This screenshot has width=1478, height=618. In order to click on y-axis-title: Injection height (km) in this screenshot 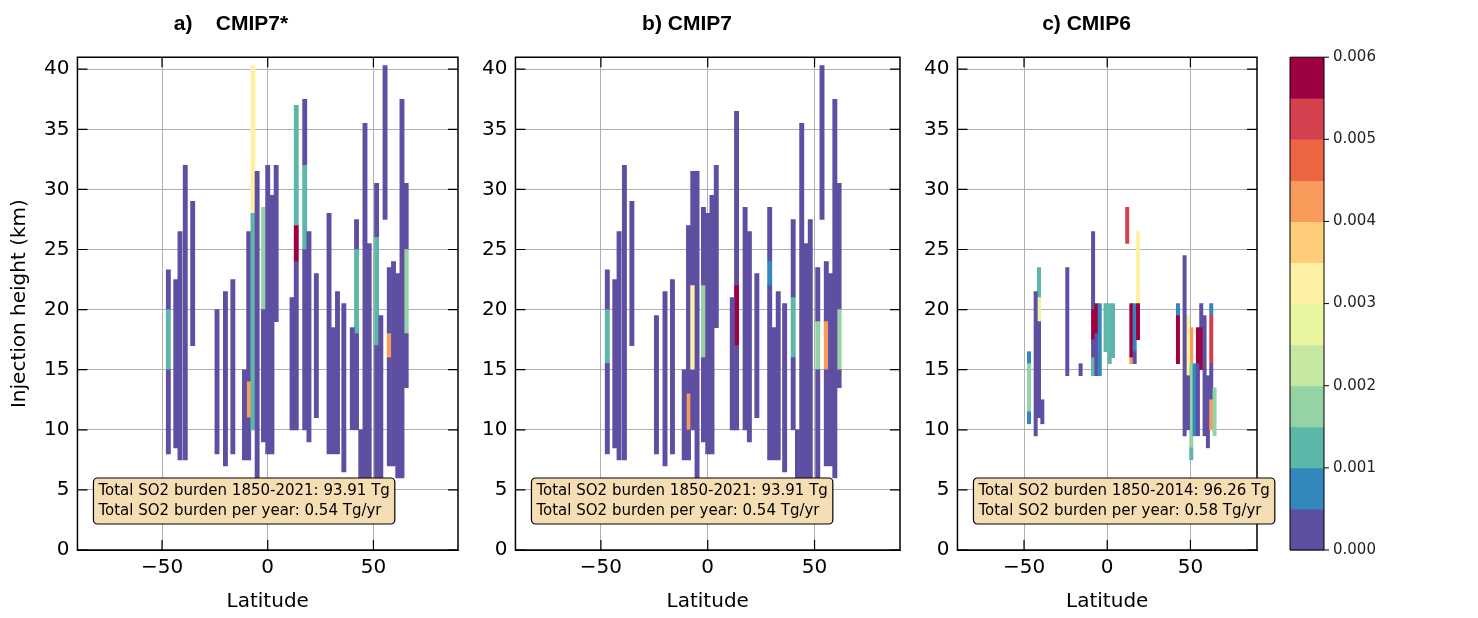, I will do `click(18, 304)`.